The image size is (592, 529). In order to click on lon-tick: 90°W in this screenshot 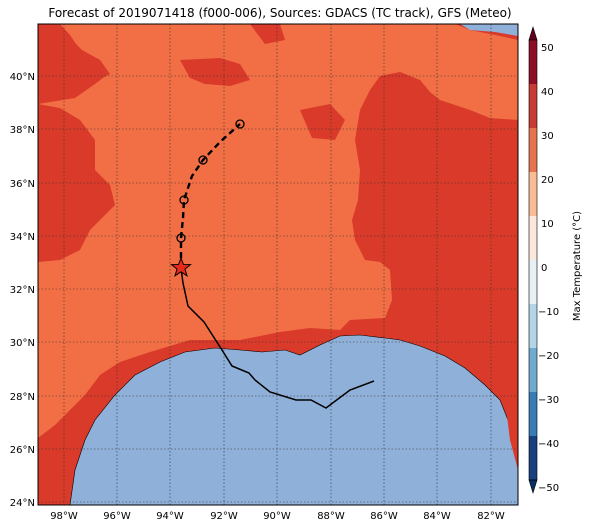, I will do `click(277, 516)`.